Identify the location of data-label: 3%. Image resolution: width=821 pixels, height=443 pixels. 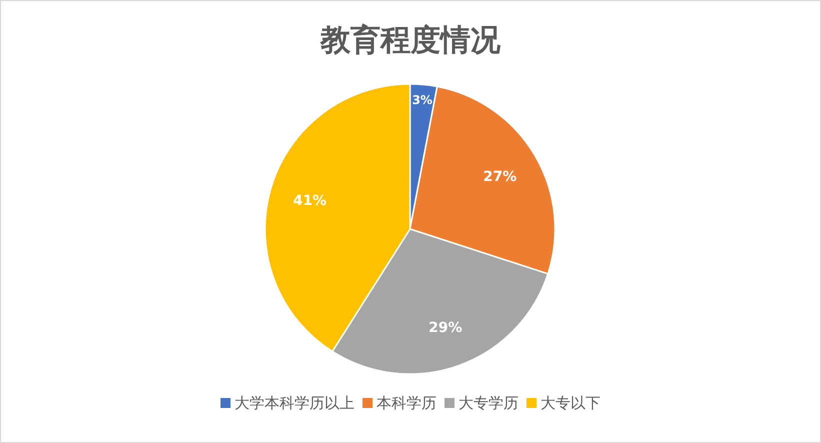
(422, 100).